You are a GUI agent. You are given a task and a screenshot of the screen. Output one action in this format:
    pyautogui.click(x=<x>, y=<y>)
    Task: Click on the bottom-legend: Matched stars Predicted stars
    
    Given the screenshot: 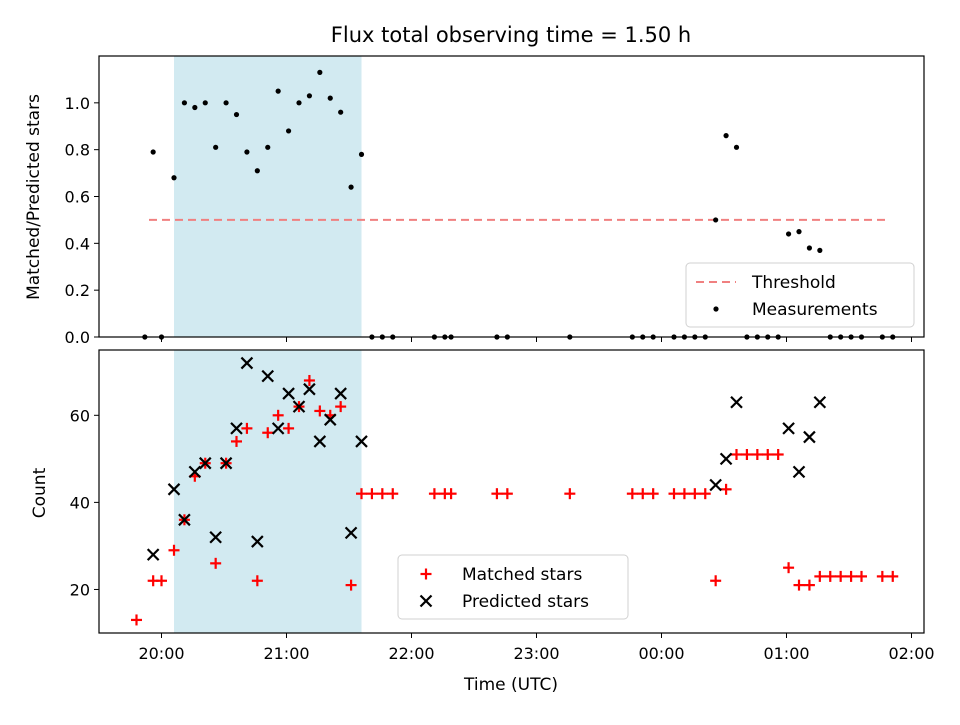 What is the action you would take?
    pyautogui.click(x=513, y=587)
    